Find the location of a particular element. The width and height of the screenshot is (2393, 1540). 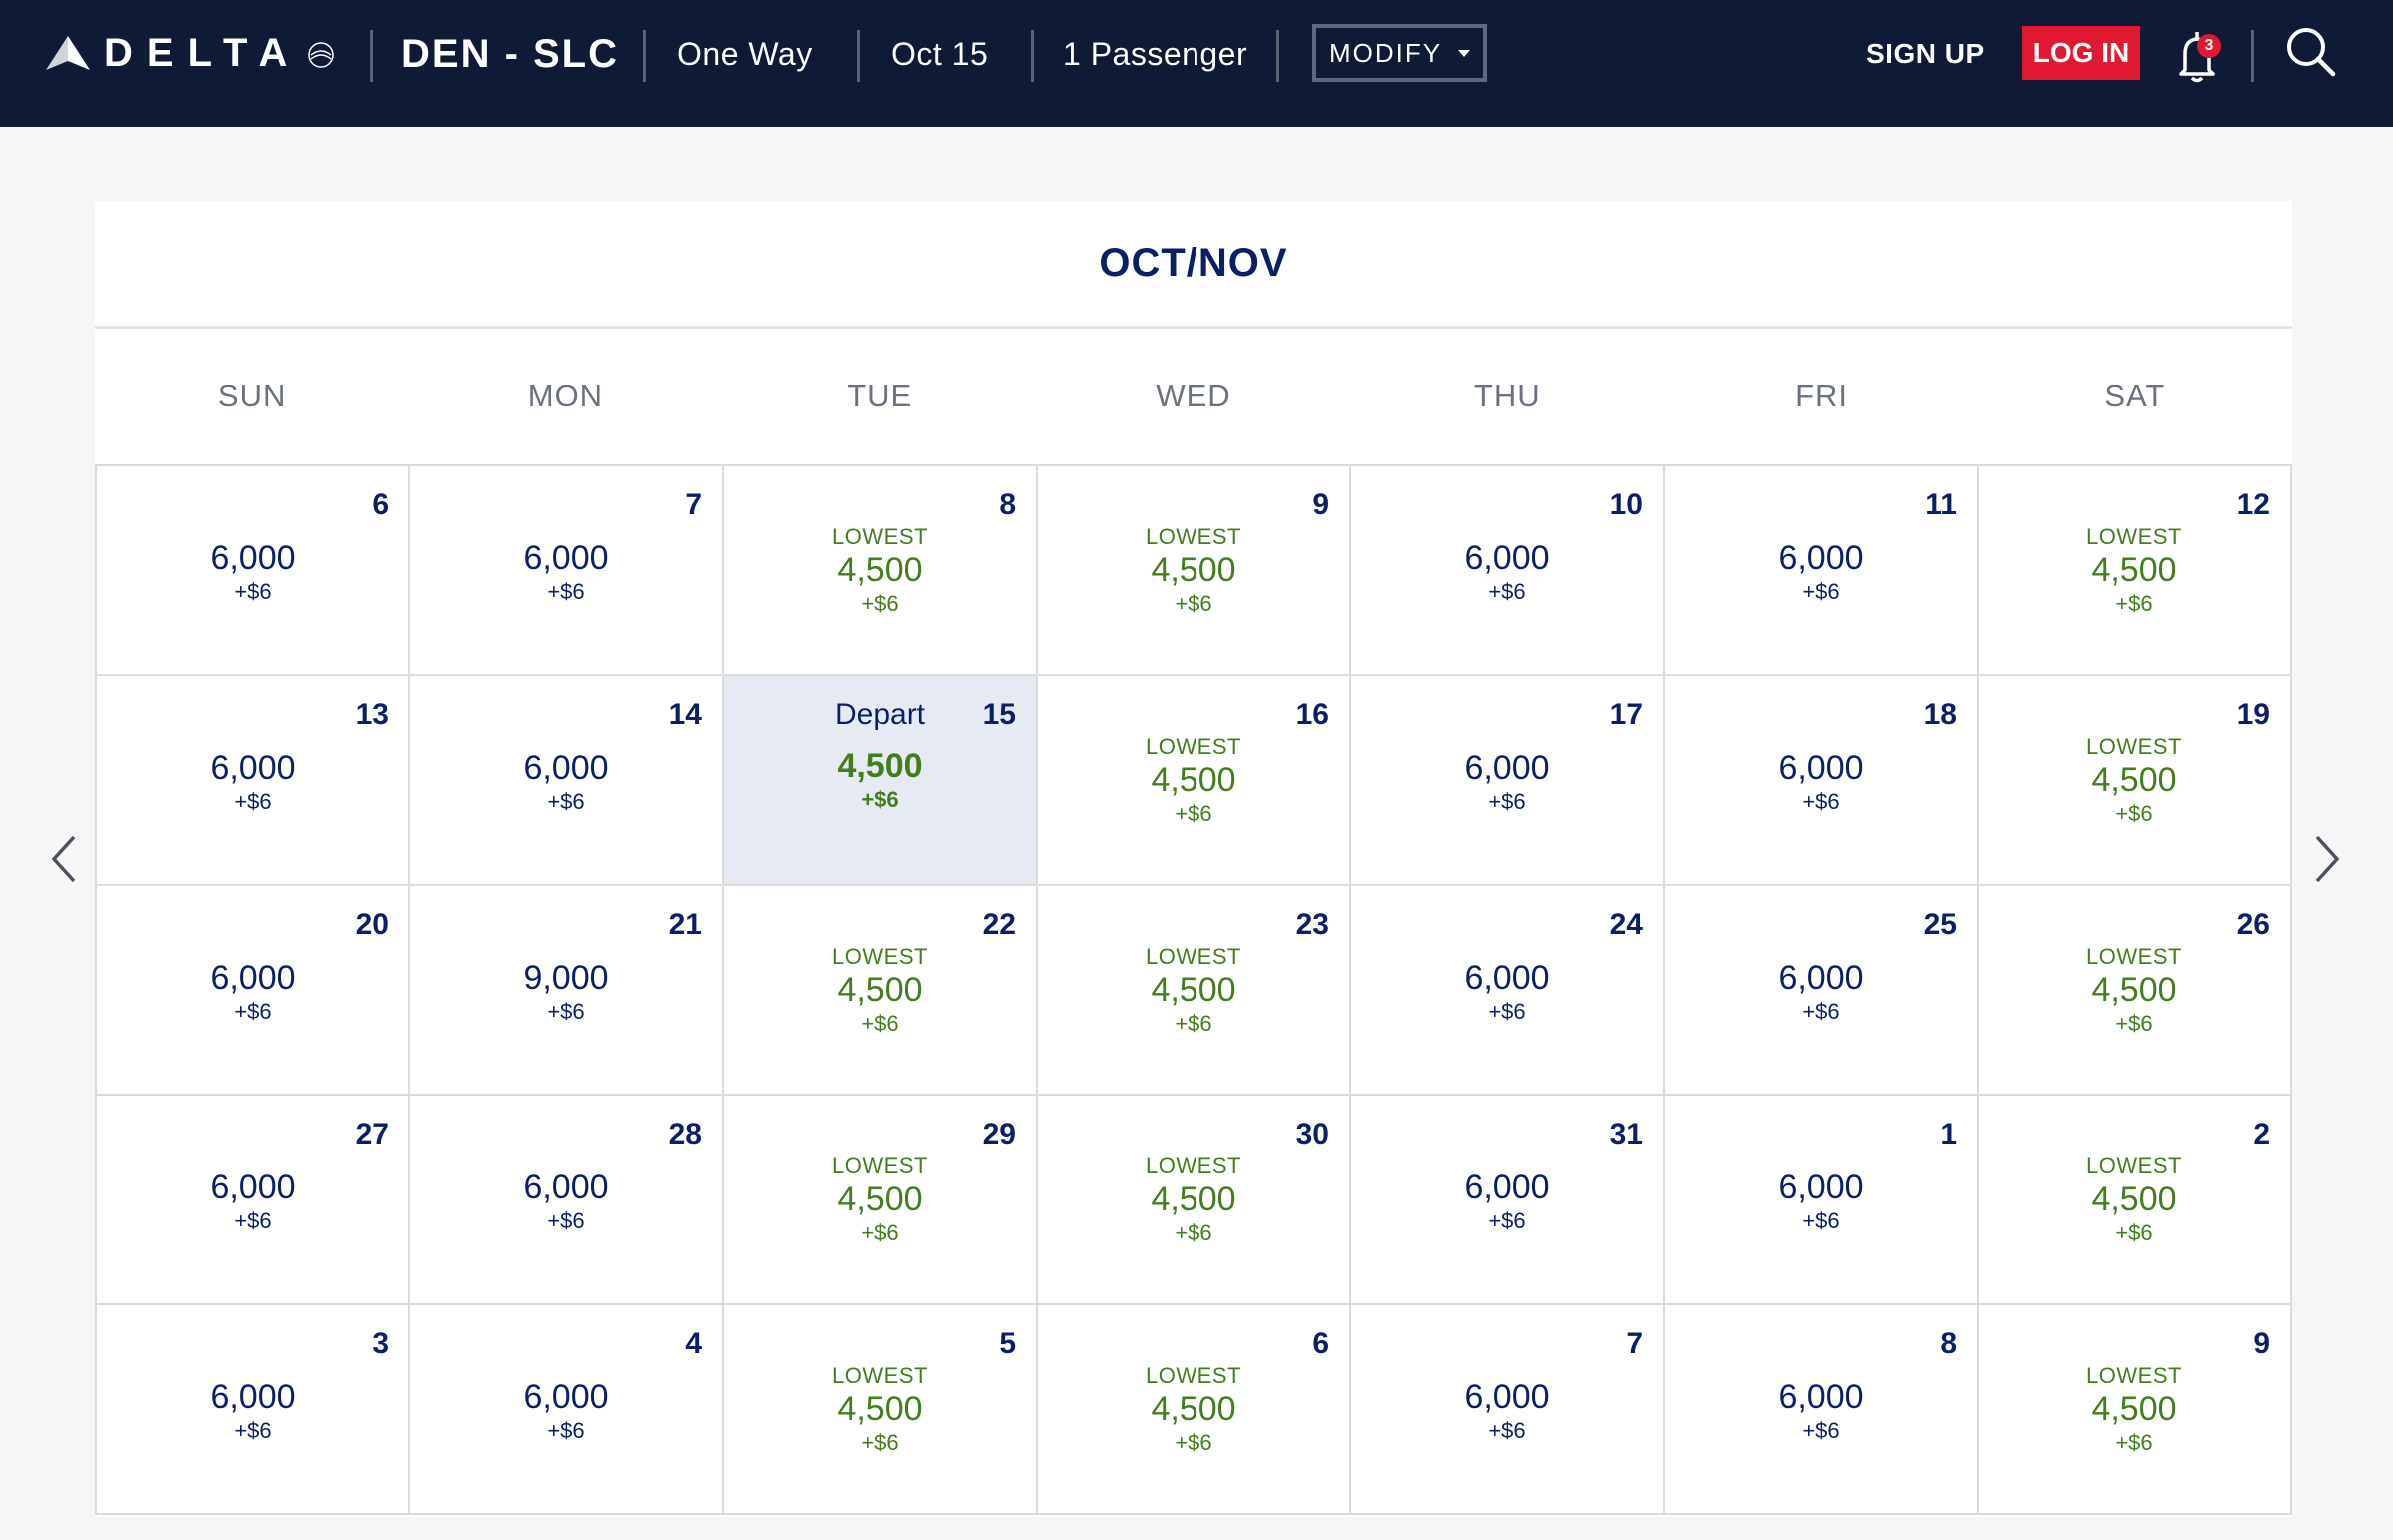

calendar-day: 13 6,000 +$6 is located at coordinates (253, 781).